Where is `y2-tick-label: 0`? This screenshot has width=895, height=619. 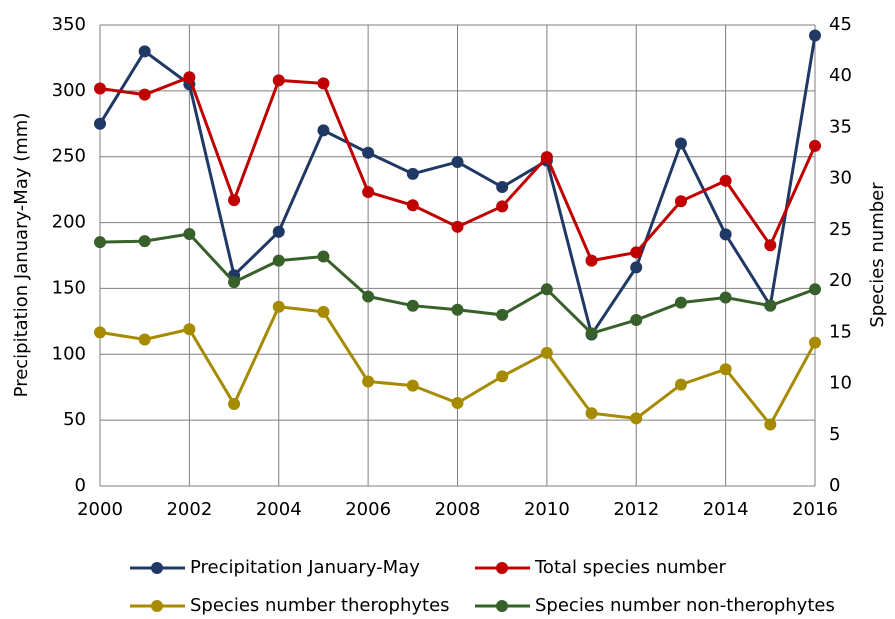 y2-tick-label: 0 is located at coordinates (834, 485).